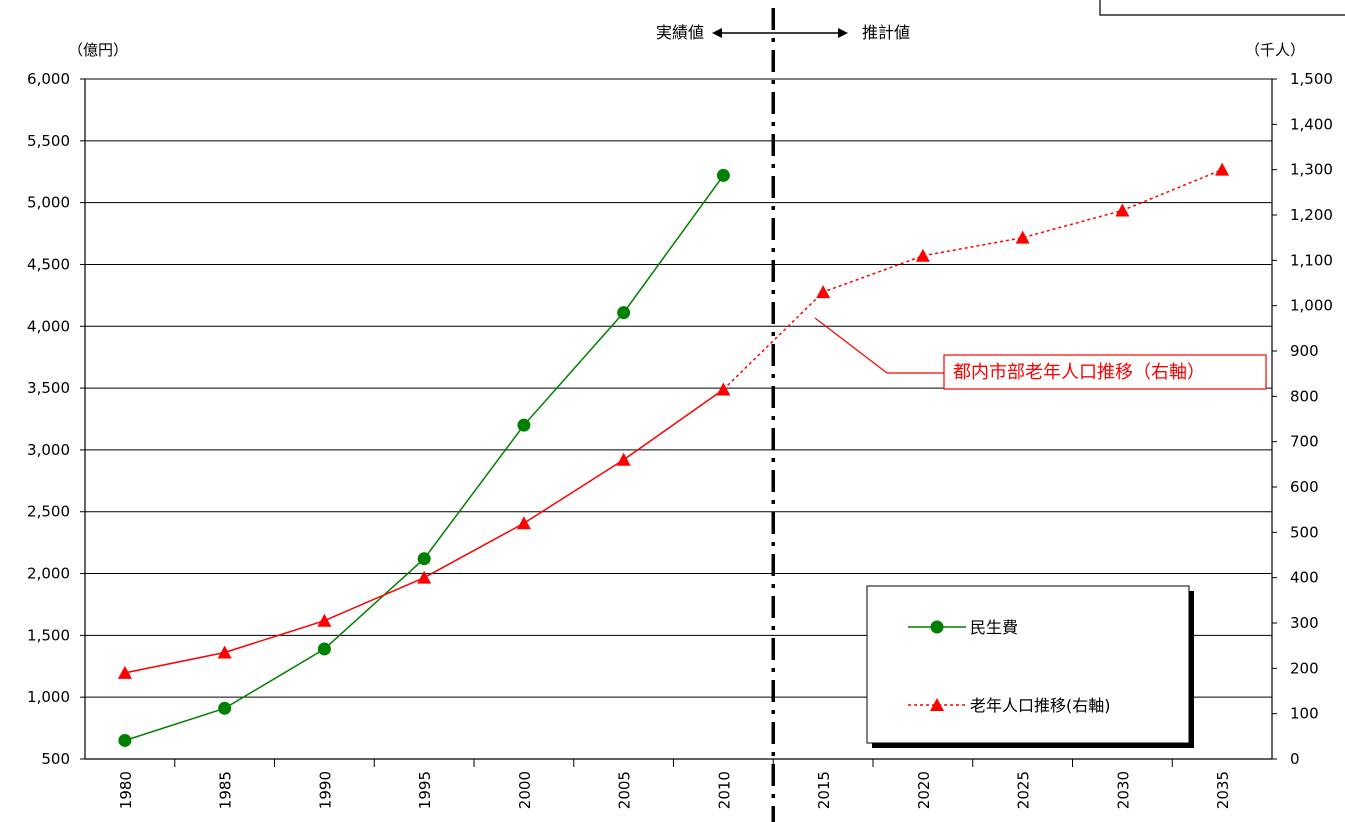  What do you see at coordinates (1311, 170) in the screenshot?
I see `right-axis-tick-label: 1,300` at bounding box center [1311, 170].